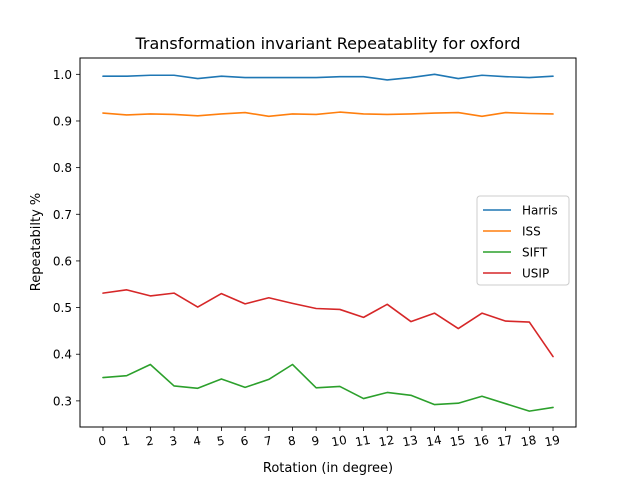 The image size is (640, 480). What do you see at coordinates (126, 441) in the screenshot?
I see `x-tick-label: 1` at bounding box center [126, 441].